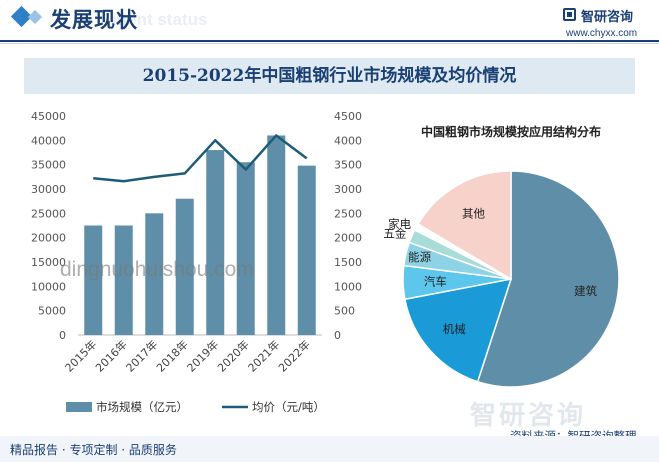 This screenshot has height=462, width=659. What do you see at coordinates (79, 407) in the screenshot?
I see `legend-bar-swatch` at bounding box center [79, 407].